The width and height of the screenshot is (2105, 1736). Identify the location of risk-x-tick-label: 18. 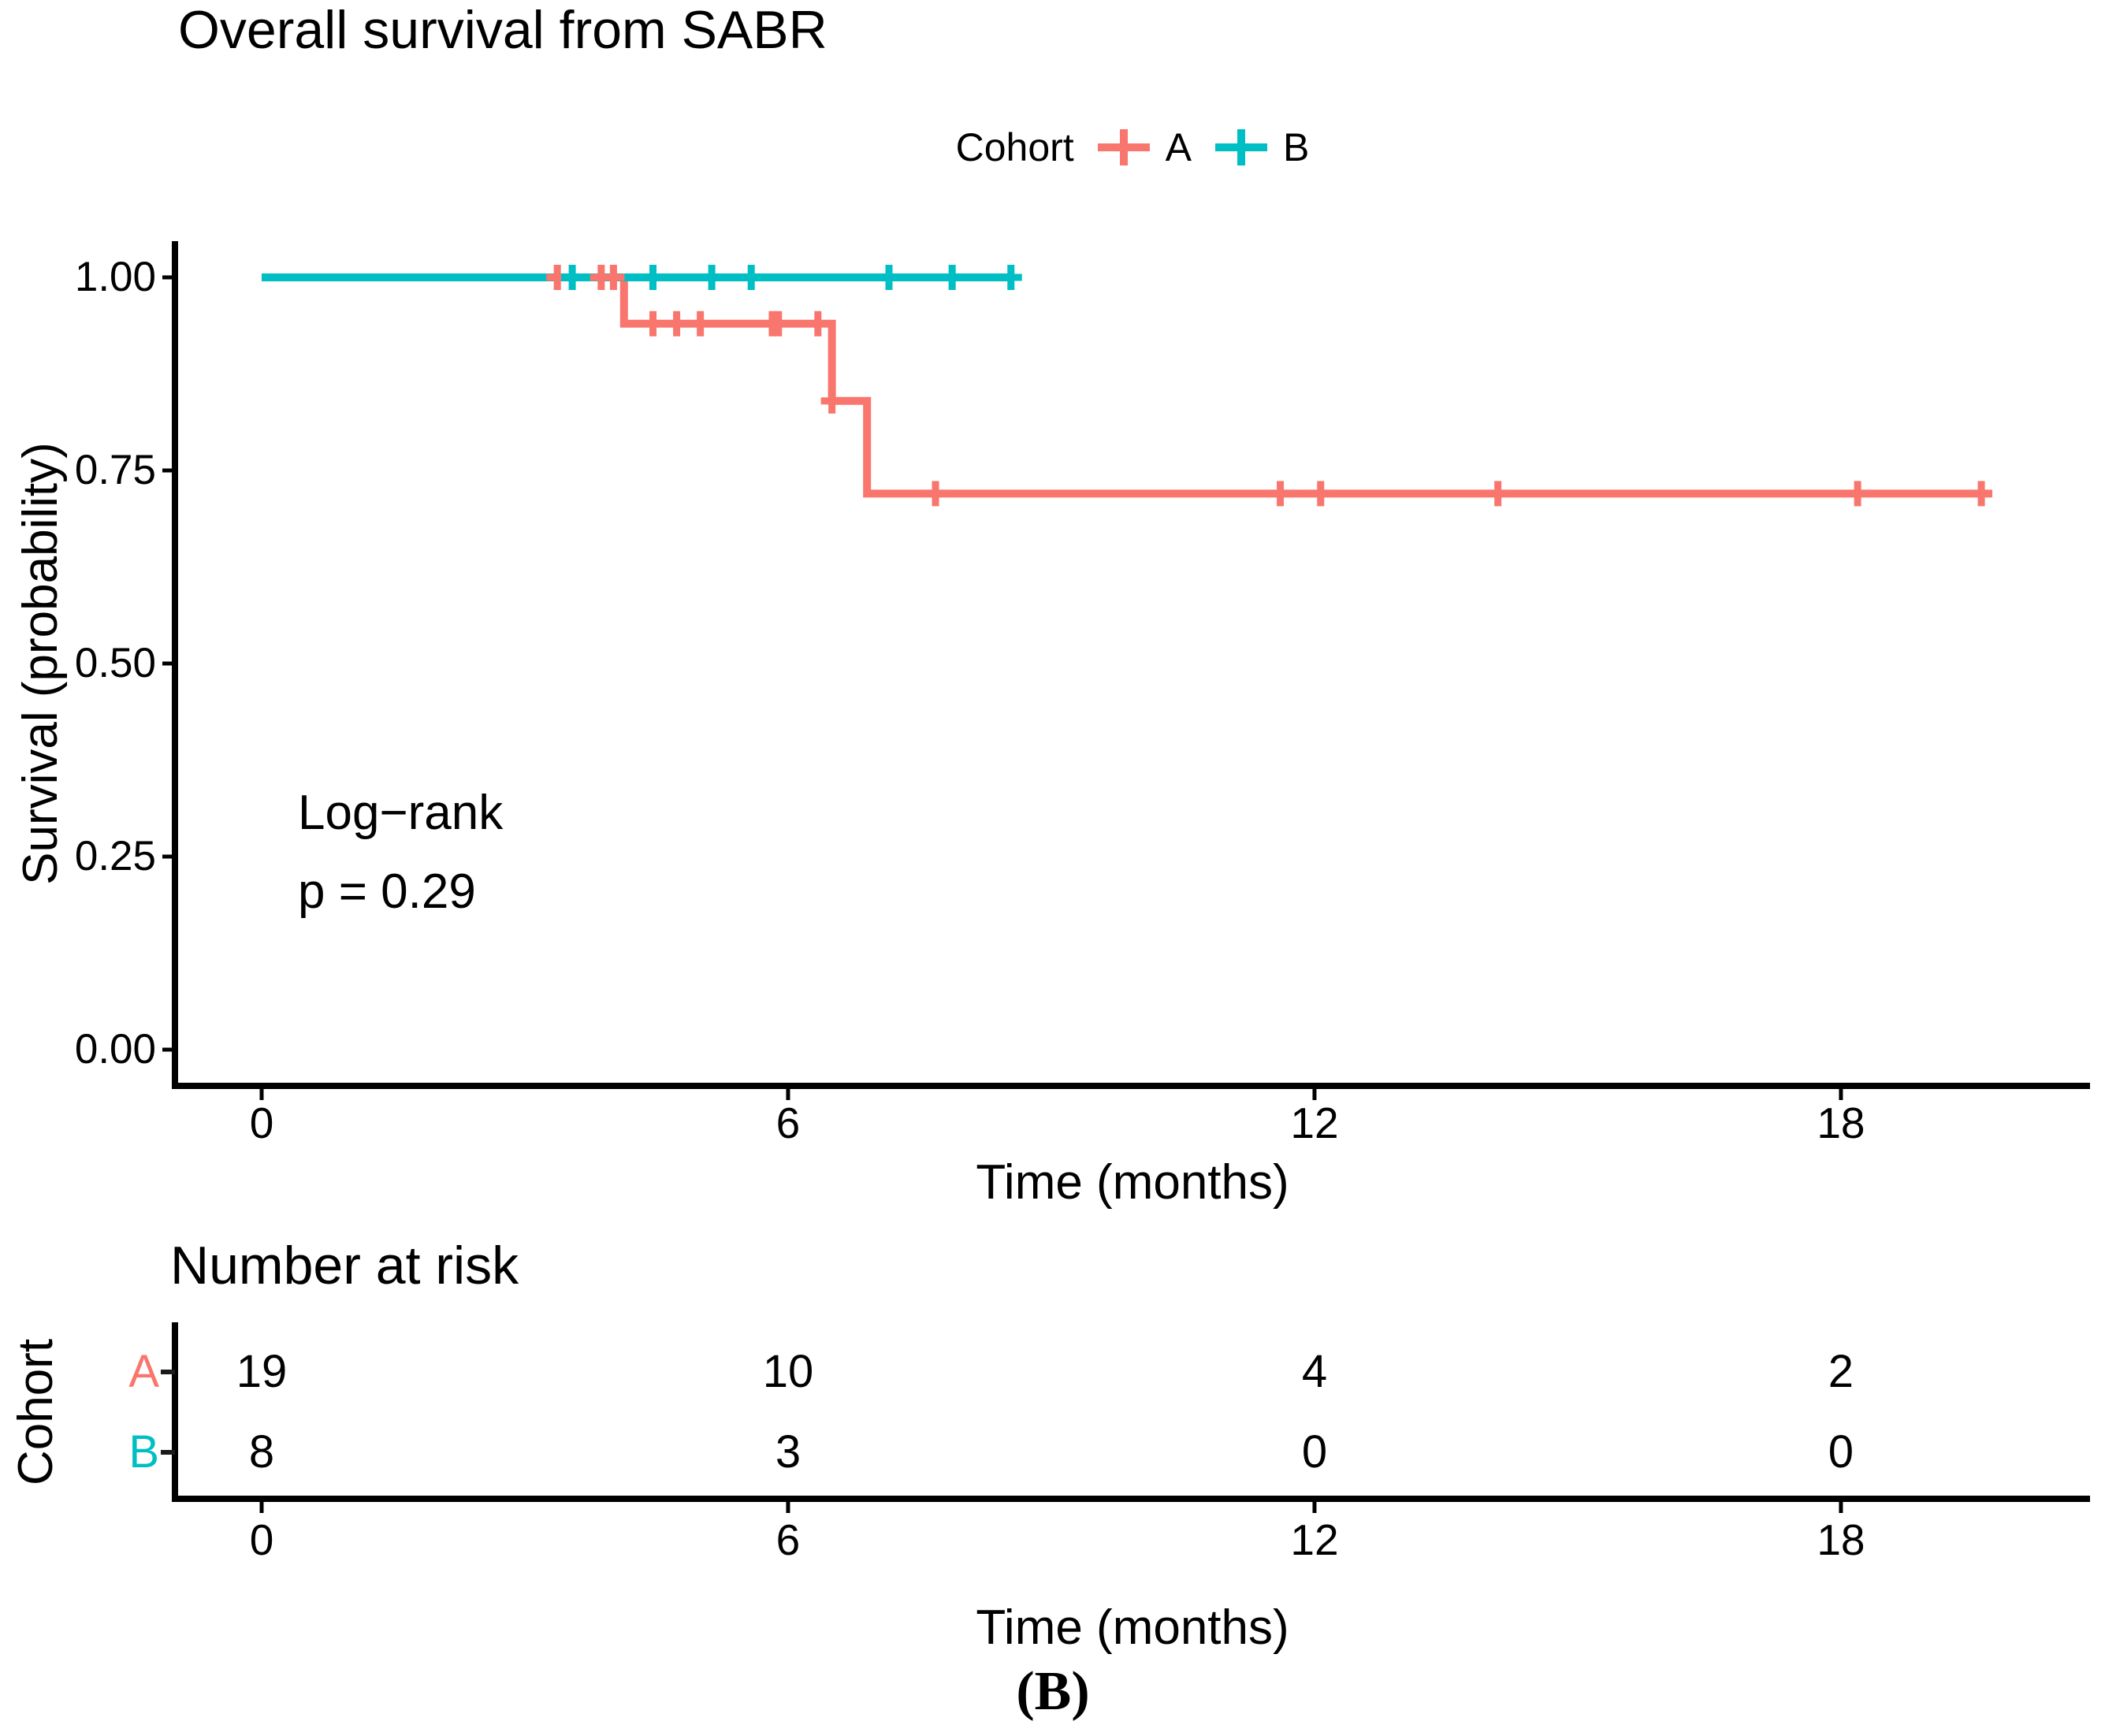
(1841, 1539).